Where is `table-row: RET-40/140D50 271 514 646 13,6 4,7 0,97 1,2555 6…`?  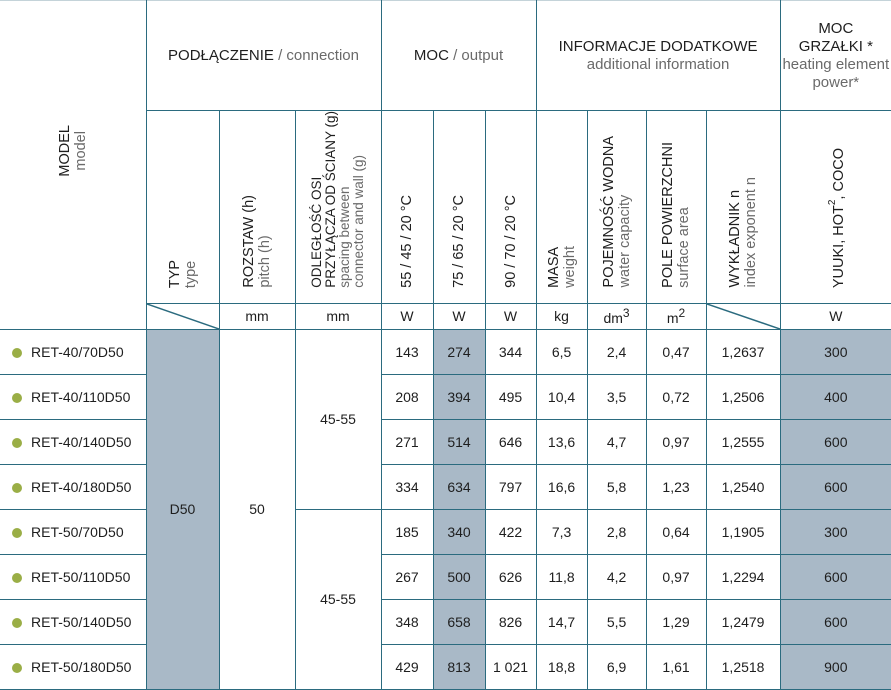 table-row: RET-40/140D50 271 514 646 13,6 4,7 0,97 1,2555 6… is located at coordinates (445, 441).